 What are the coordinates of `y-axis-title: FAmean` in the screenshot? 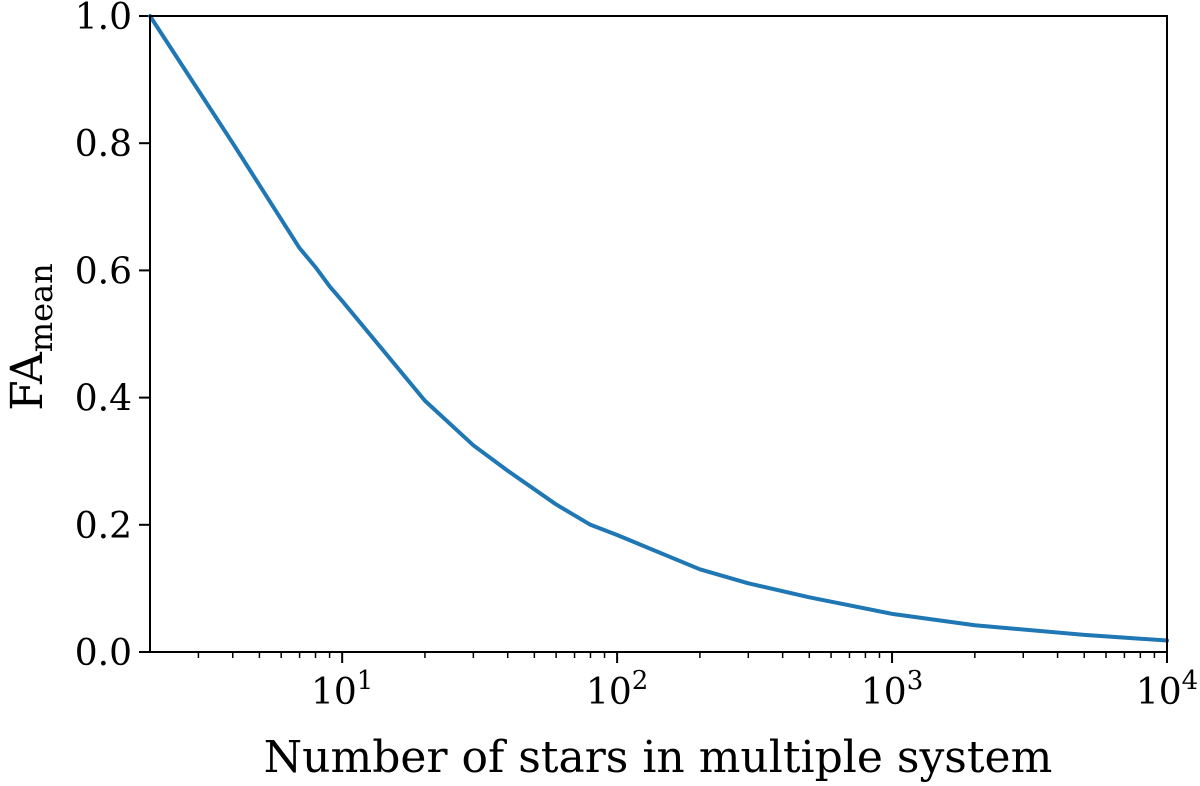 It's located at (31, 336).